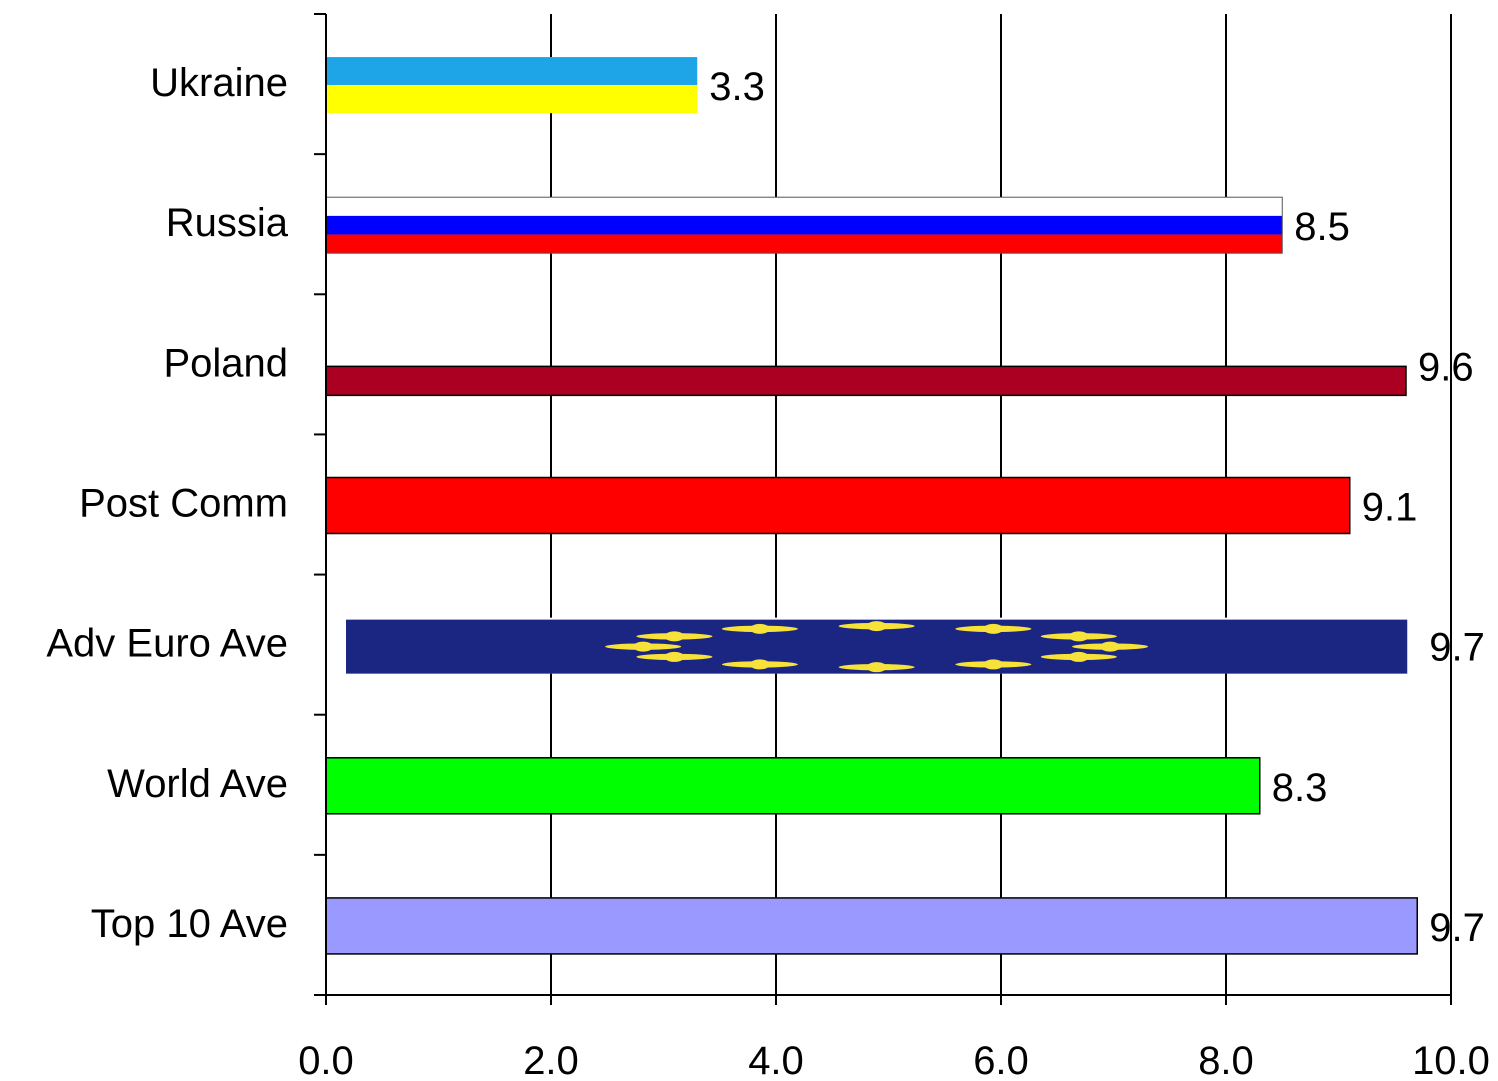 This screenshot has height=1081, width=1498. I want to click on bar-world-ave, so click(793, 786).